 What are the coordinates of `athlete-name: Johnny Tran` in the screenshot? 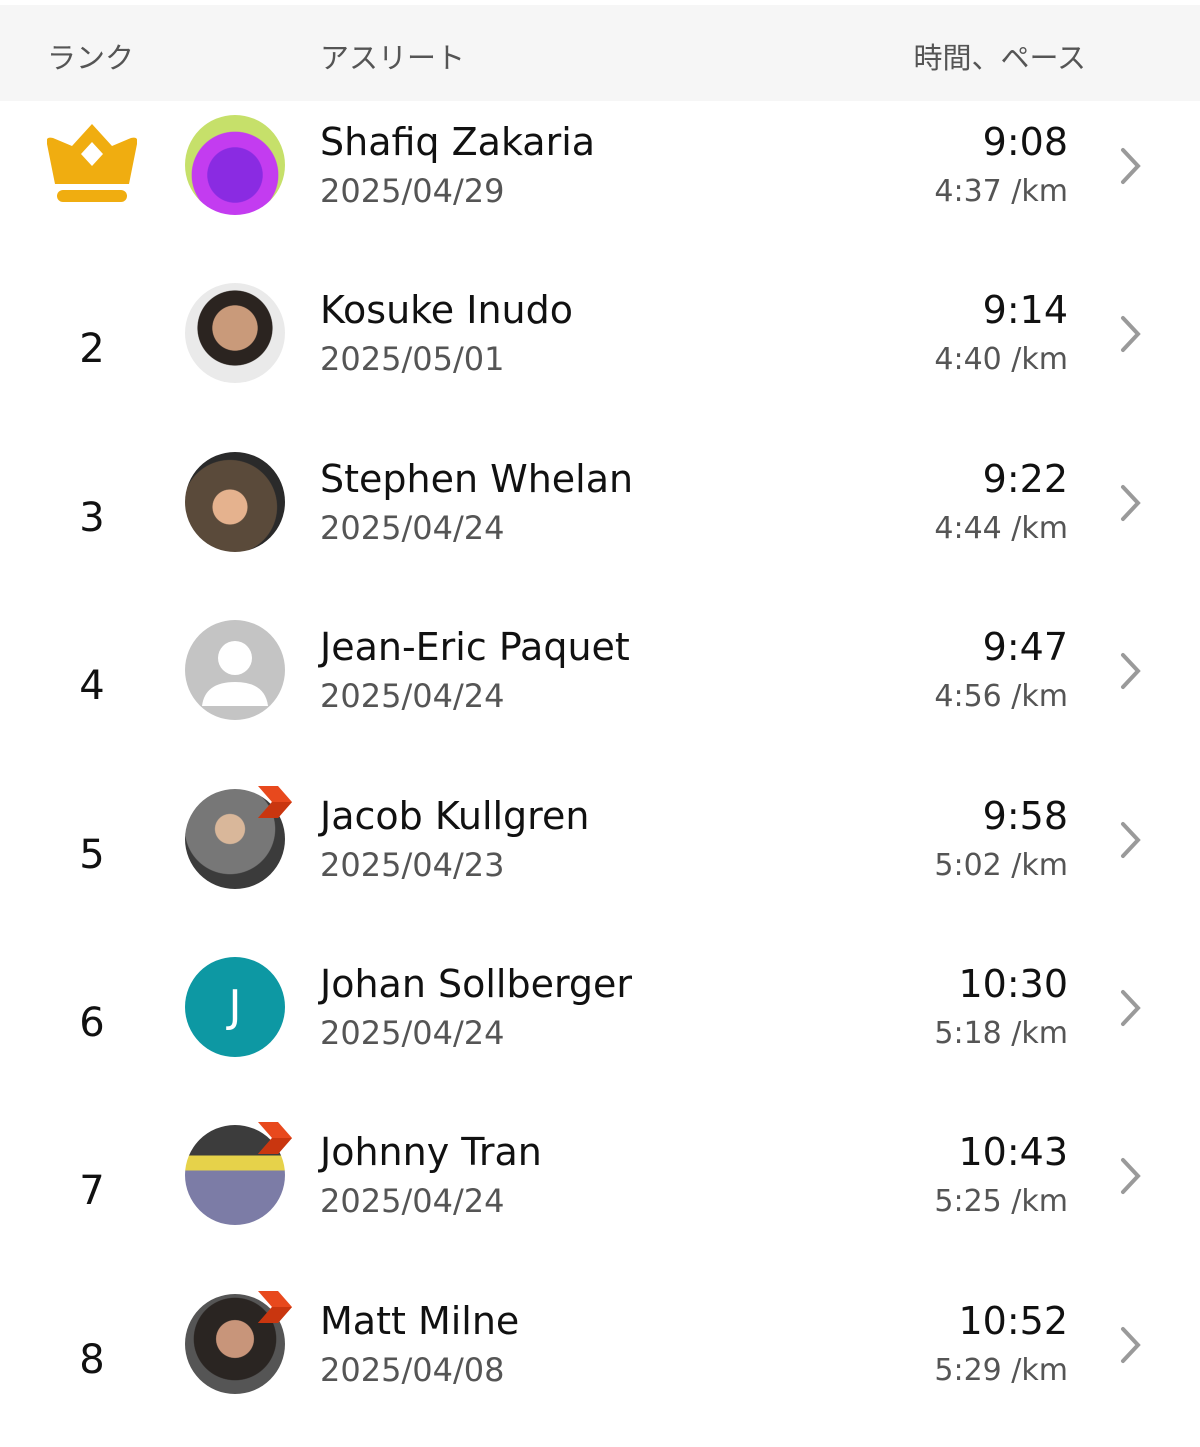 It's located at (431, 1152).